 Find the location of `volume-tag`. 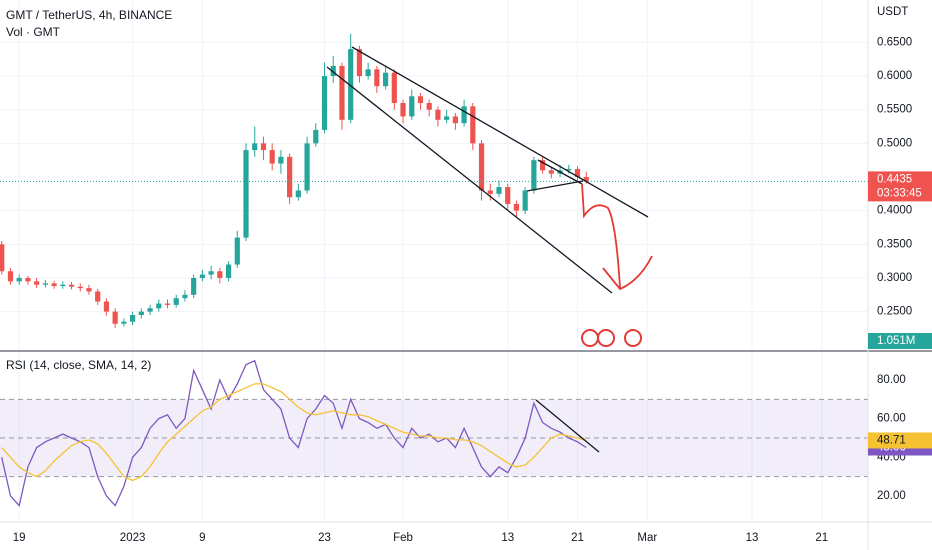

volume-tag is located at coordinates (900, 341).